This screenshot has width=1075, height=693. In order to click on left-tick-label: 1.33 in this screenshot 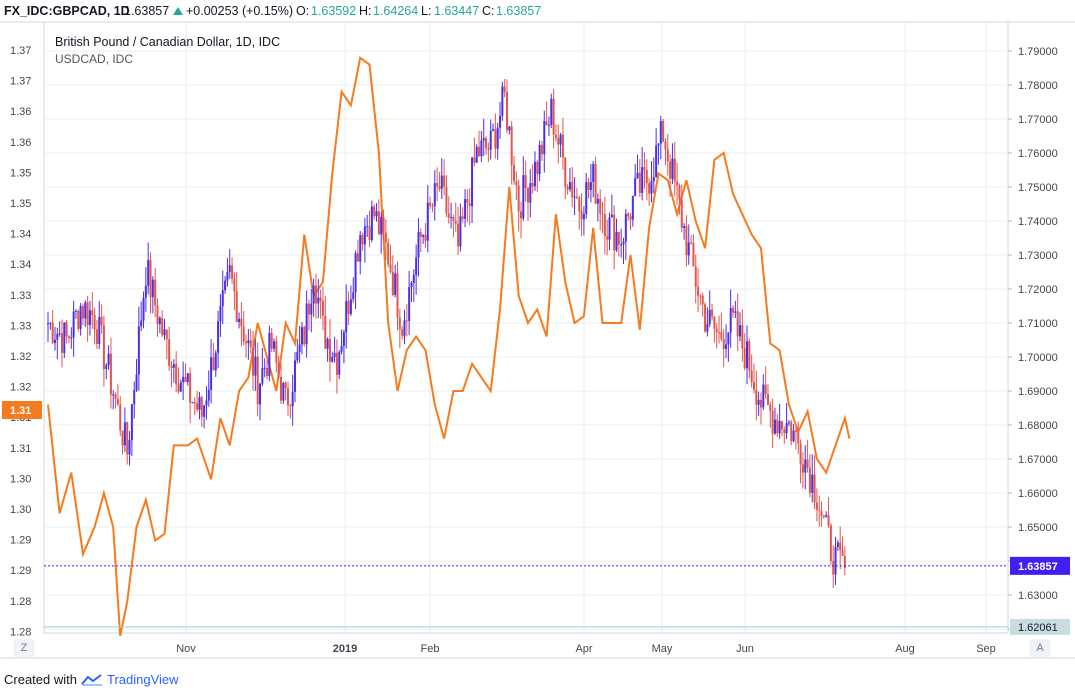, I will do `click(20, 326)`.